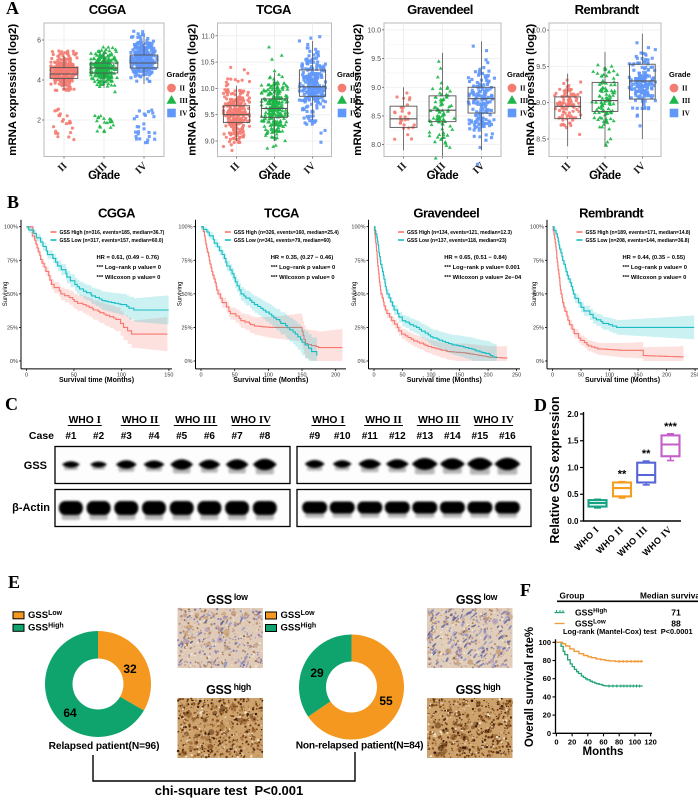 The width and height of the screenshot is (698, 800). Describe the element at coordinates (207, 36) in the screenshot. I see `svg-text: 11.0` at that location.